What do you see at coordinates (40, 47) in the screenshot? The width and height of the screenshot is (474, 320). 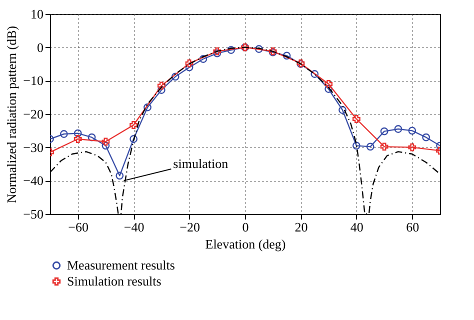 I see `y-tick-label: 0` at bounding box center [40, 47].